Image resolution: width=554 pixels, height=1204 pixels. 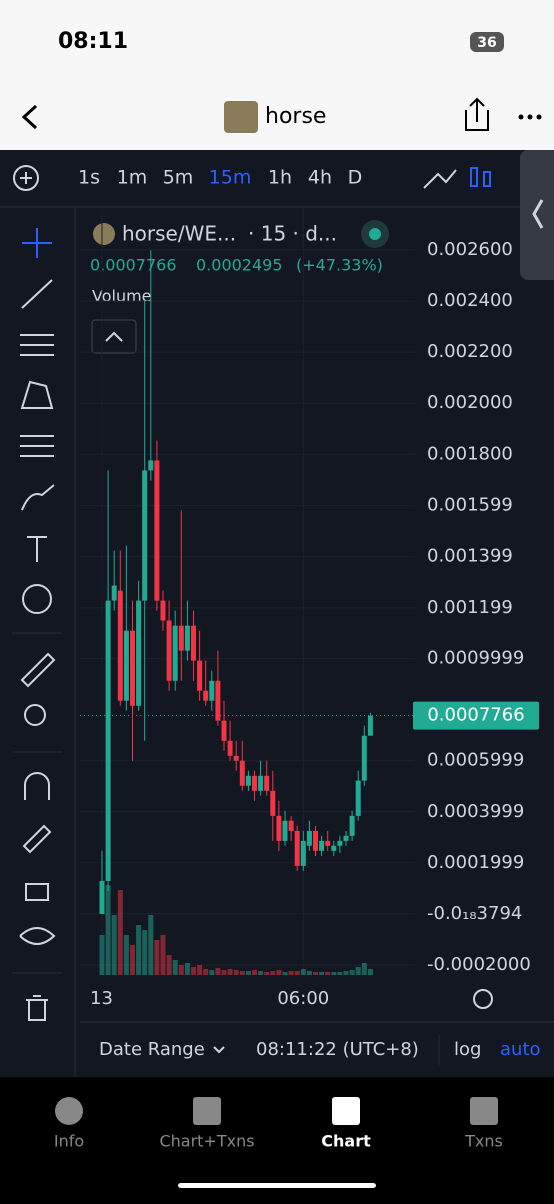 What do you see at coordinates (37, 1008) in the screenshot?
I see `delete-tool` at bounding box center [37, 1008].